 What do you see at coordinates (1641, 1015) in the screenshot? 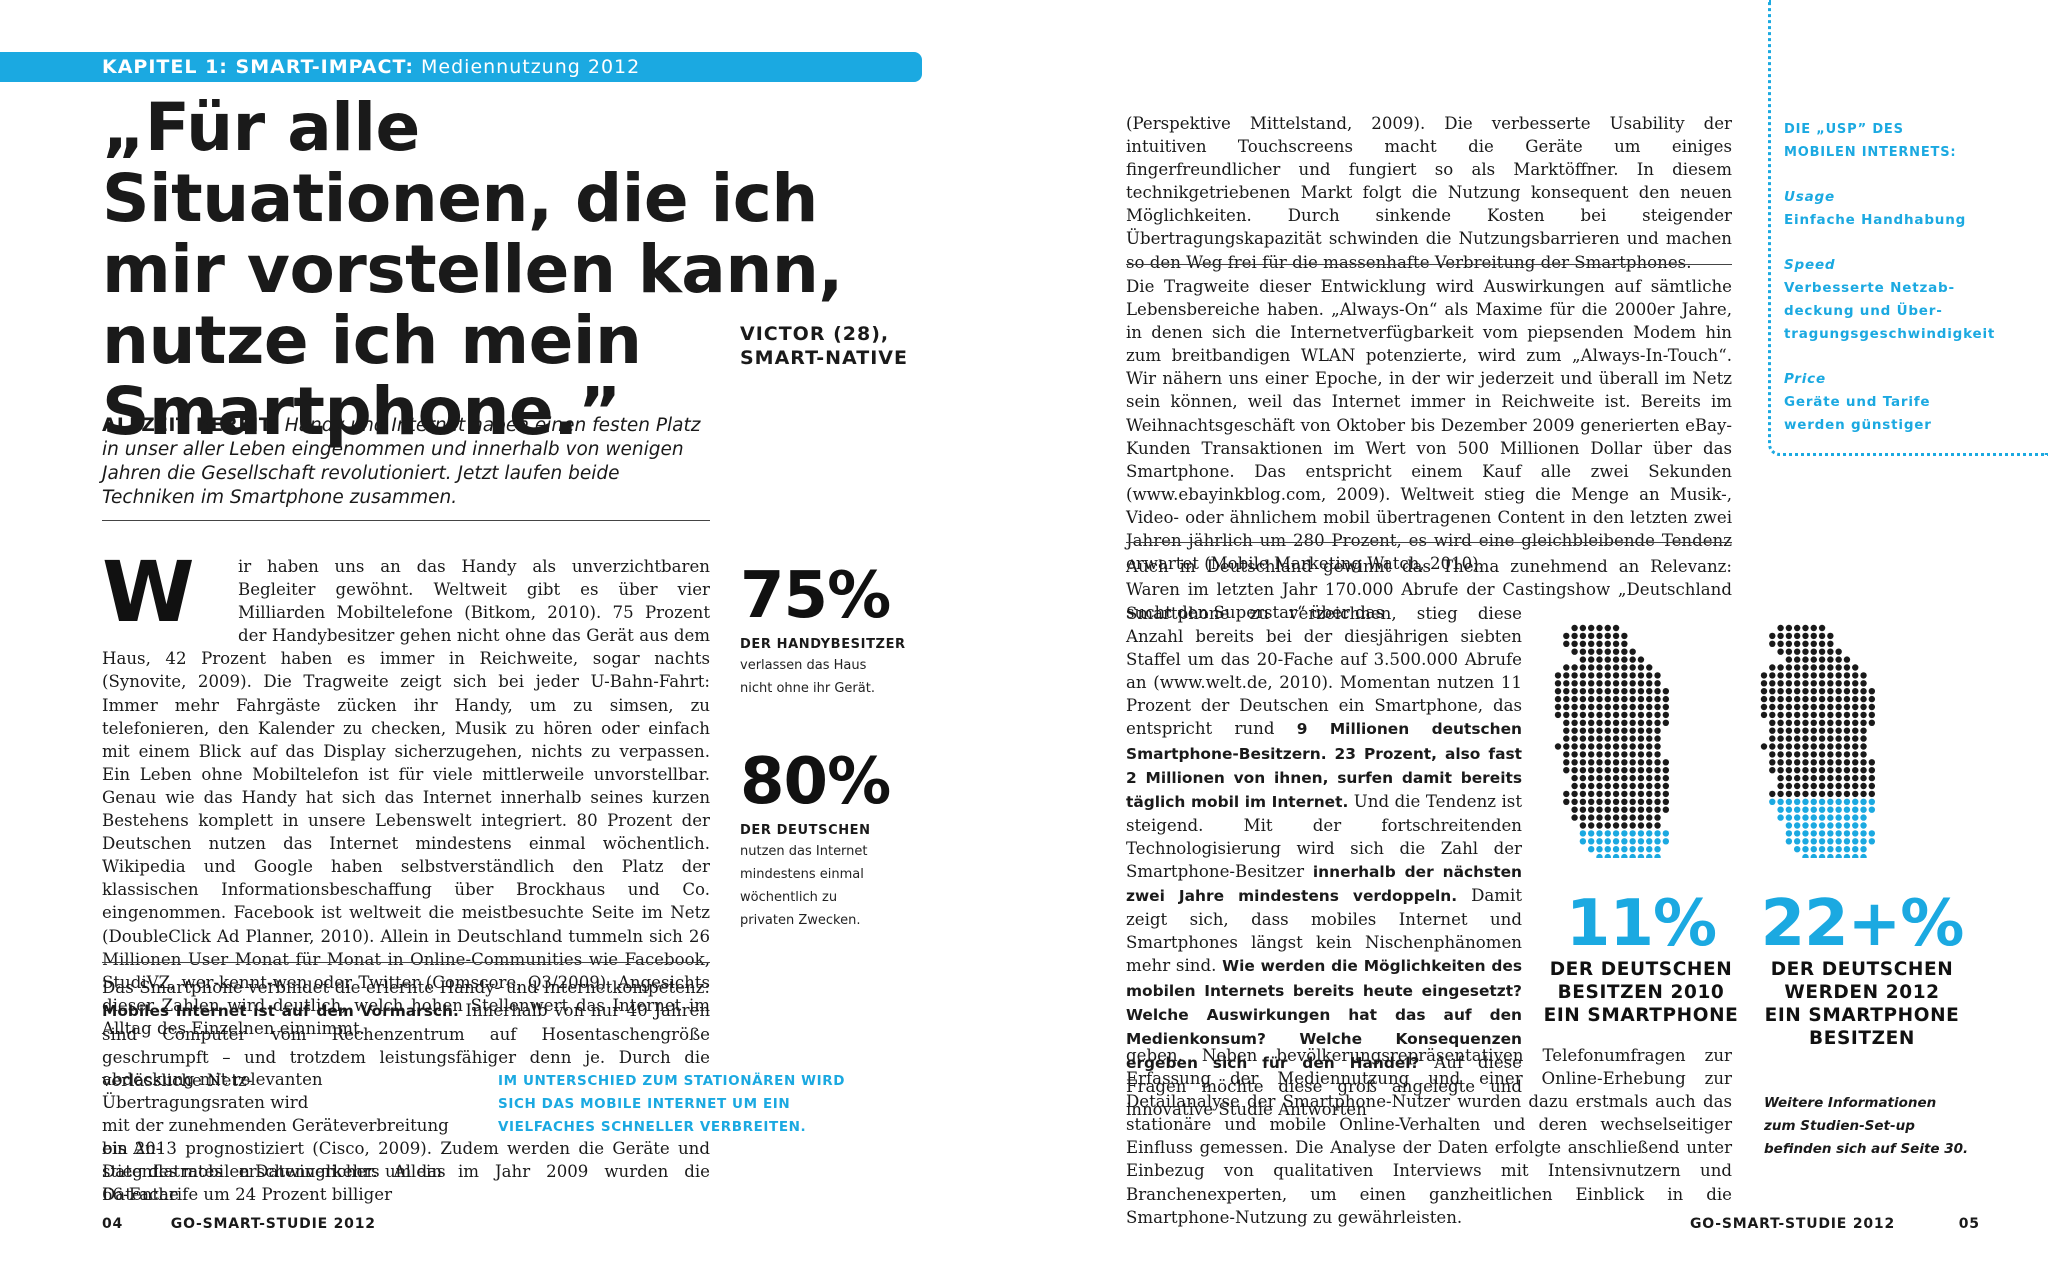
I see `map-stat-caption: EIN SMARTPHONE` at bounding box center [1641, 1015].